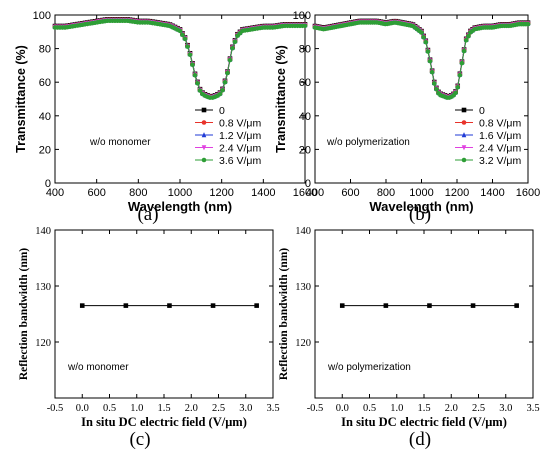 This screenshot has width=550, height=461. I want to click on y-axis-label: Transmittance (%), so click(281, 99).